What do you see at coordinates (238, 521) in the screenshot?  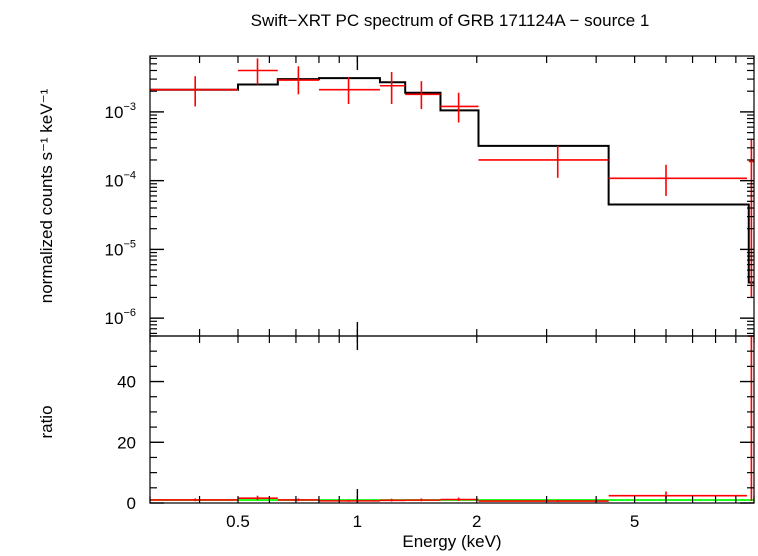 I see `x-tick-label: 0.5` at bounding box center [238, 521].